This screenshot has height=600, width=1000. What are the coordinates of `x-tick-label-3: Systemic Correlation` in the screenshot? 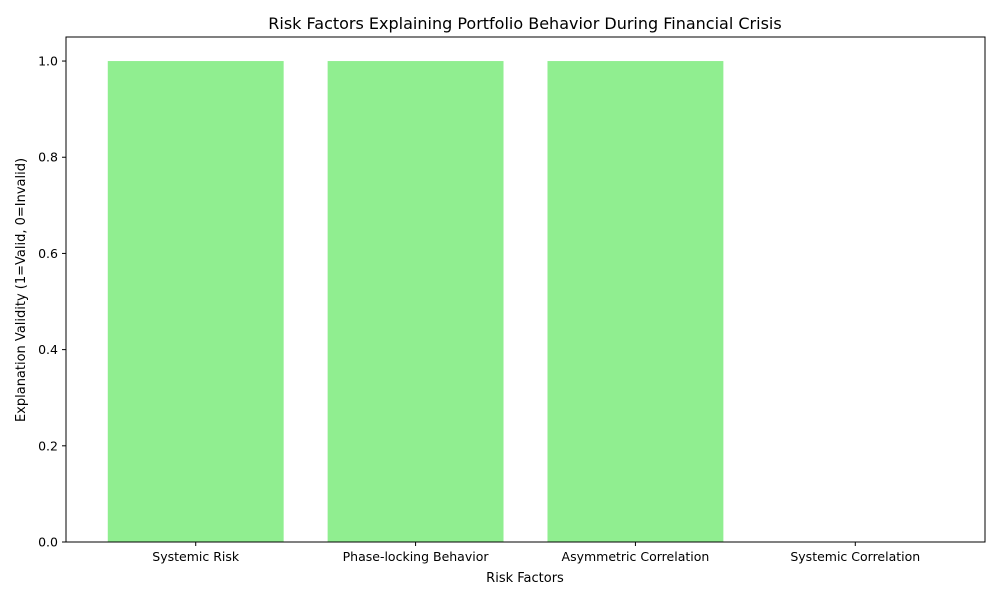 It's located at (855, 556).